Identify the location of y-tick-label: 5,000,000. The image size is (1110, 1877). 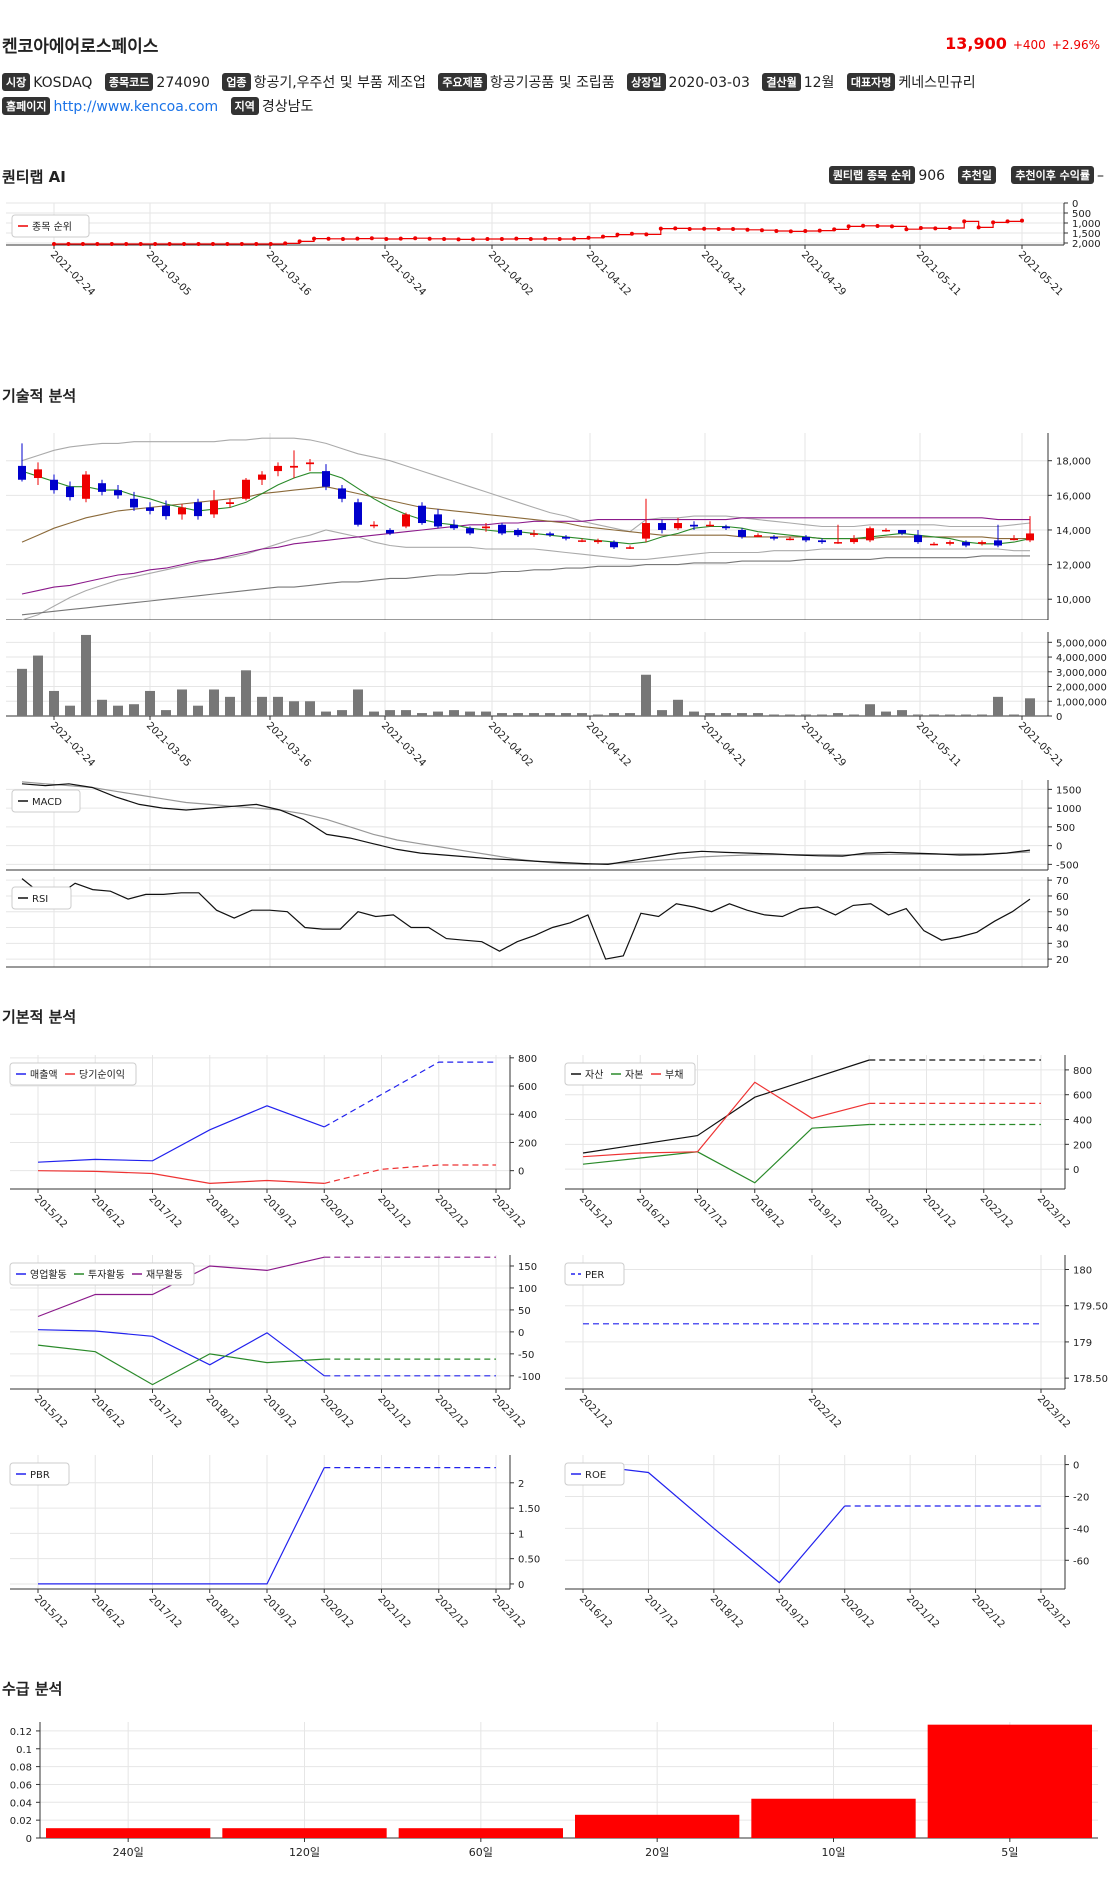
(1081, 643).